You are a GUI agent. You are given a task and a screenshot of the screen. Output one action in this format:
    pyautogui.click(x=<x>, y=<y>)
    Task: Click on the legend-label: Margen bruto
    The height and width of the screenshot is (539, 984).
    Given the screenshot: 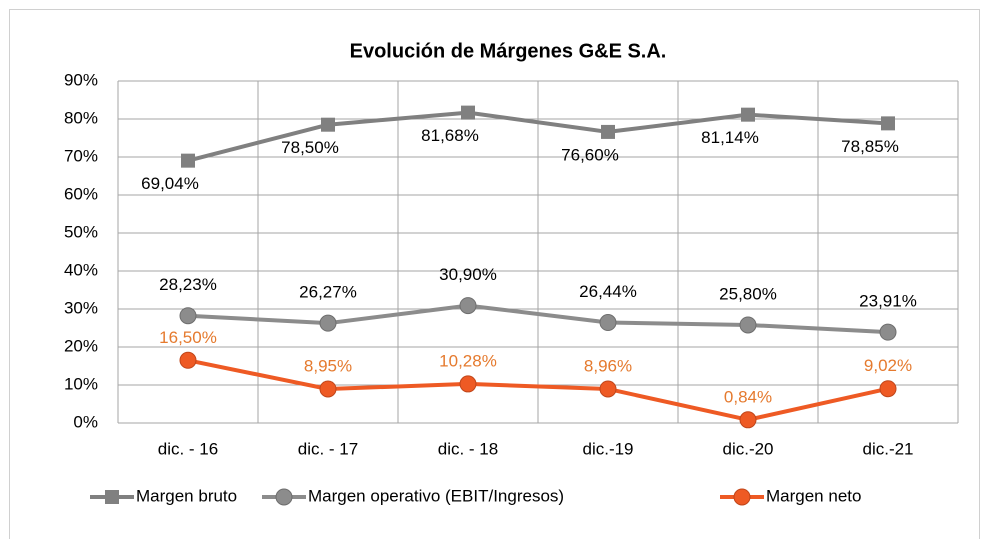 What is the action you would take?
    pyautogui.click(x=186, y=495)
    